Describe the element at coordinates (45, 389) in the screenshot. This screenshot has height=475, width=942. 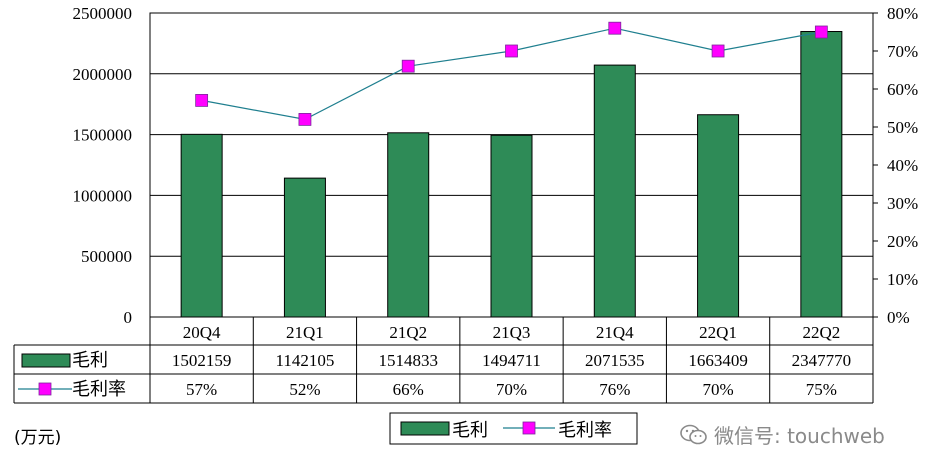
I see `table-key-marker` at that location.